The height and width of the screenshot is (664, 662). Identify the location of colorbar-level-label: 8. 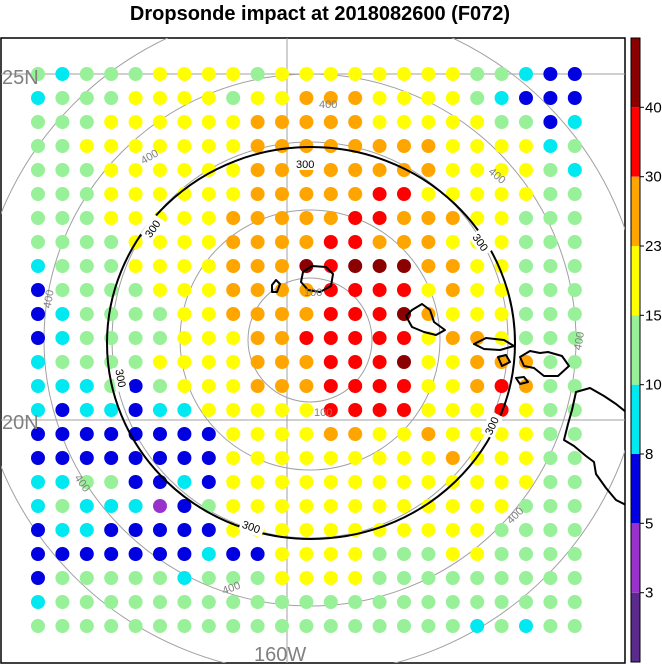
(649, 454).